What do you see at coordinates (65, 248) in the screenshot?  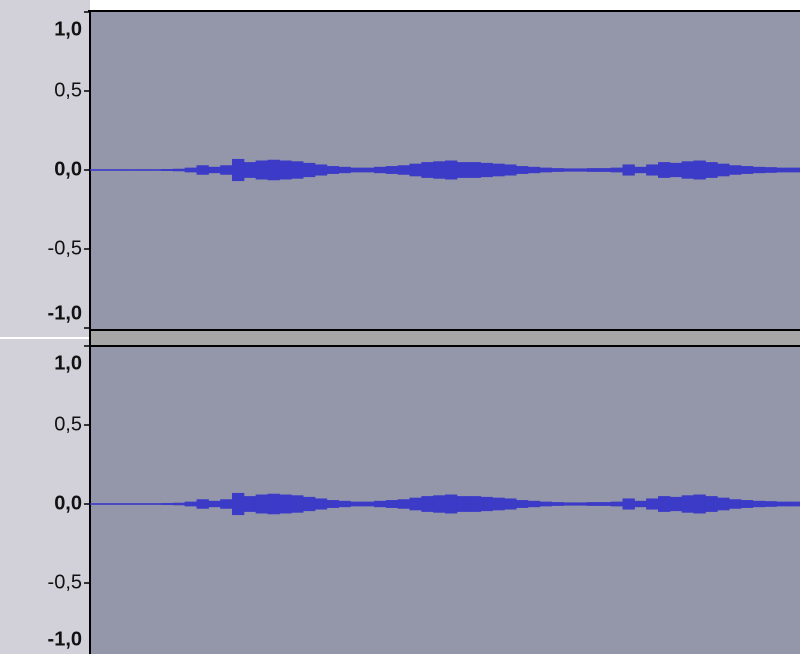 I see `y-tick-label: -0,5` at bounding box center [65, 248].